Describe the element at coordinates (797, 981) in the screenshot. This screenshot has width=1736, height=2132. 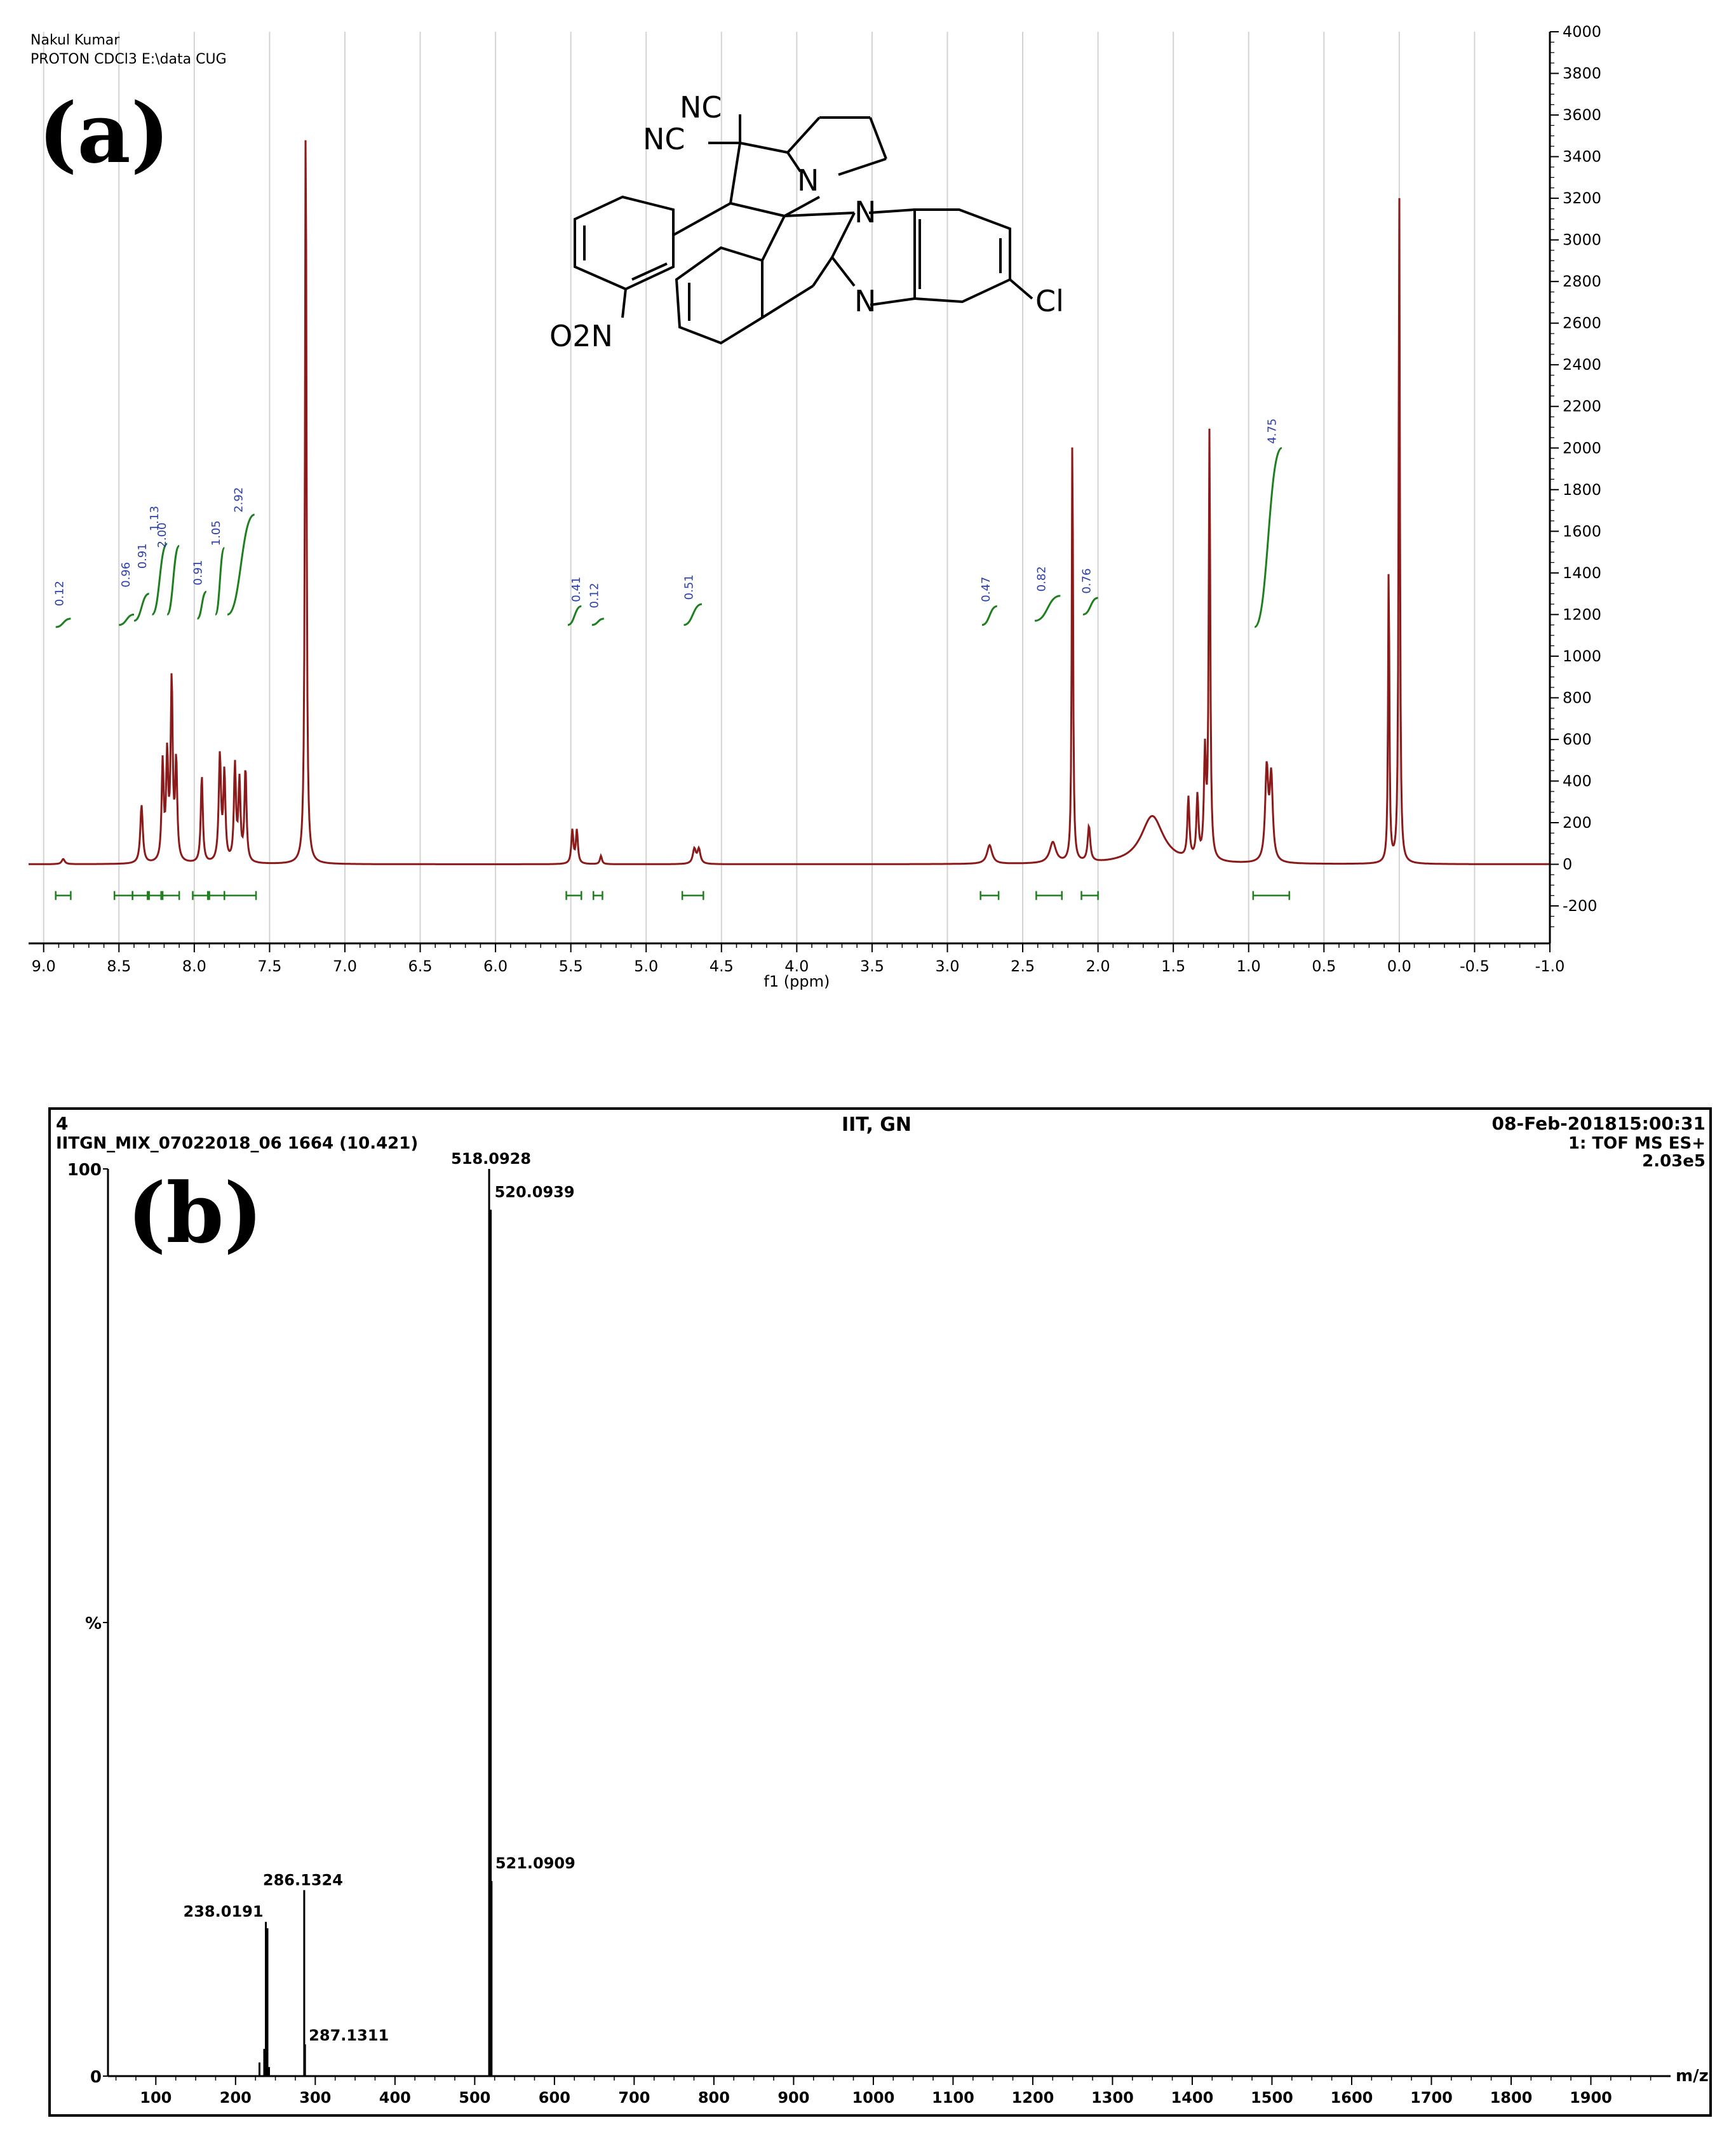
I see `nmr-x-axis-label: f1 (ppm)` at that location.